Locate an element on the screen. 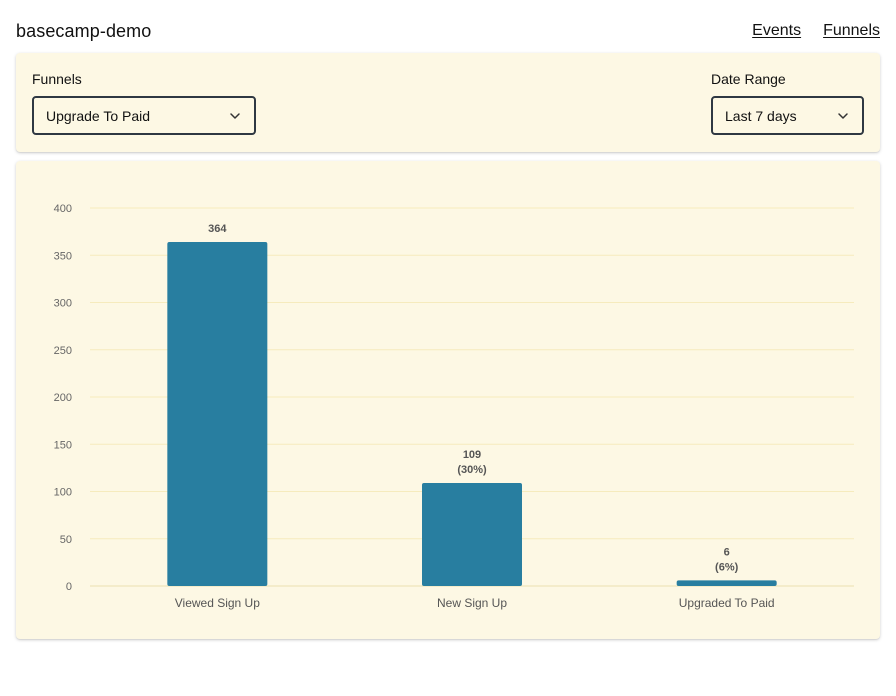 The width and height of the screenshot is (896, 696). y-tick-label: 400 is located at coordinates (63, 209).